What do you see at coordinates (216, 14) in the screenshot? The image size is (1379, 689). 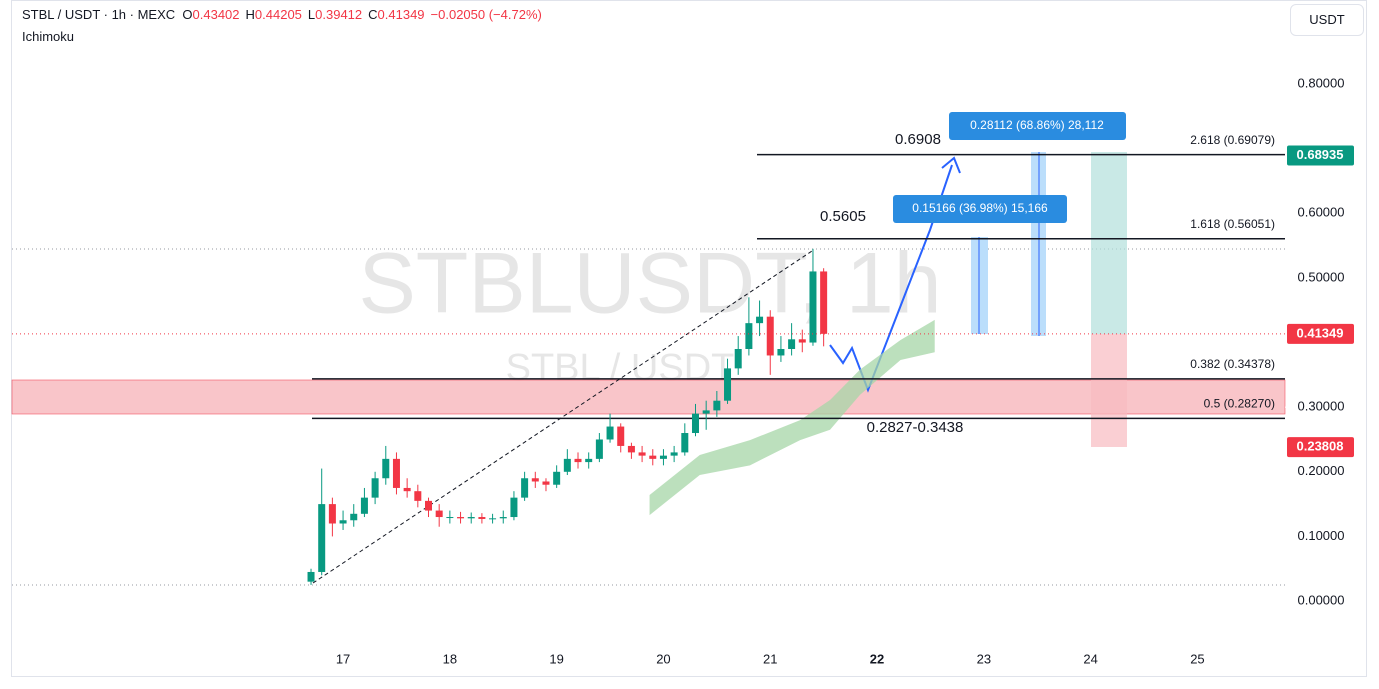 I see `ohlc-value: 0.43402` at bounding box center [216, 14].